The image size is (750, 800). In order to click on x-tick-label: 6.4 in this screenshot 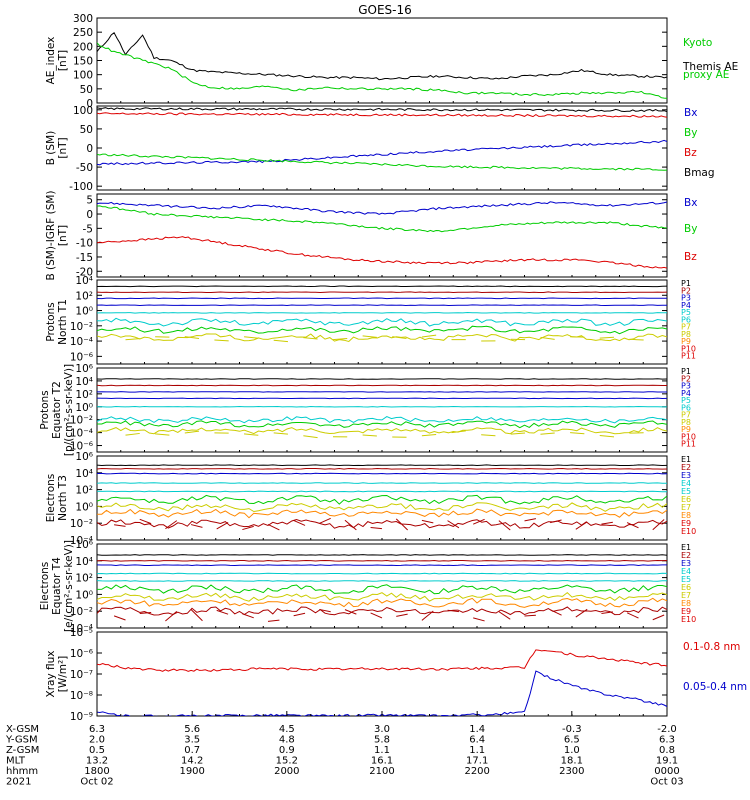, I will do `click(477, 740)`.